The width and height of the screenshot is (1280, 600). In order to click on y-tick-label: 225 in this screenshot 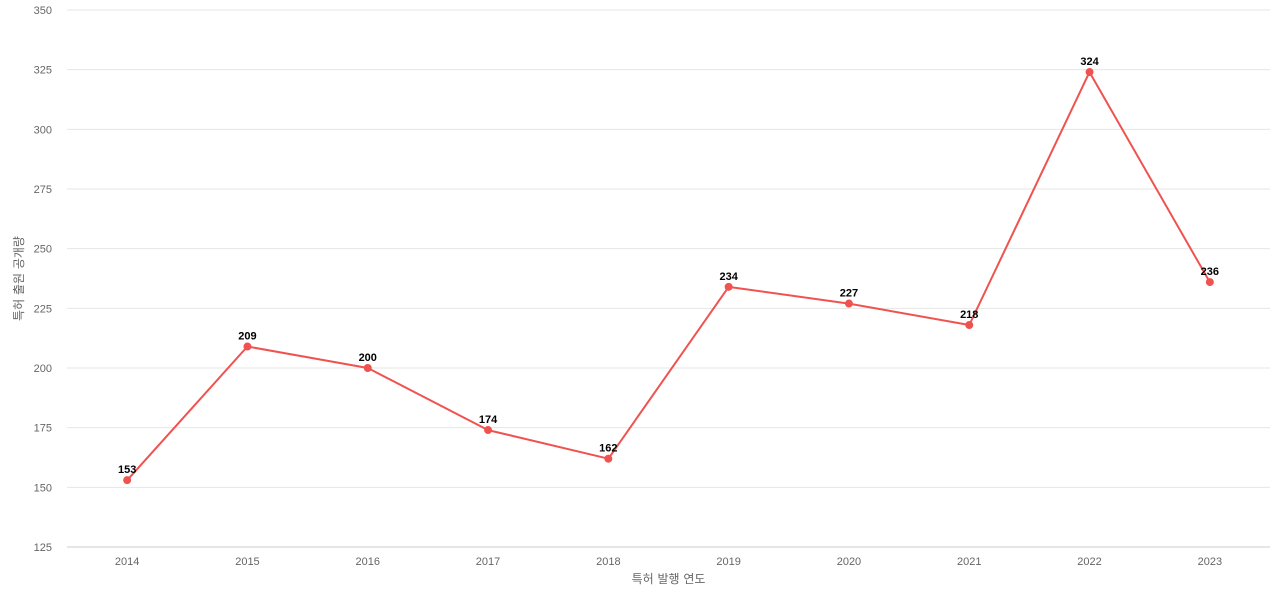, I will do `click(43, 309)`.